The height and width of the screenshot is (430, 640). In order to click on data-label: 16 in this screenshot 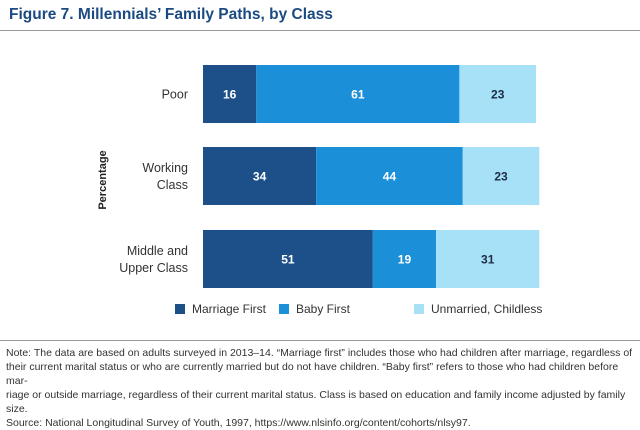, I will do `click(230, 95)`.